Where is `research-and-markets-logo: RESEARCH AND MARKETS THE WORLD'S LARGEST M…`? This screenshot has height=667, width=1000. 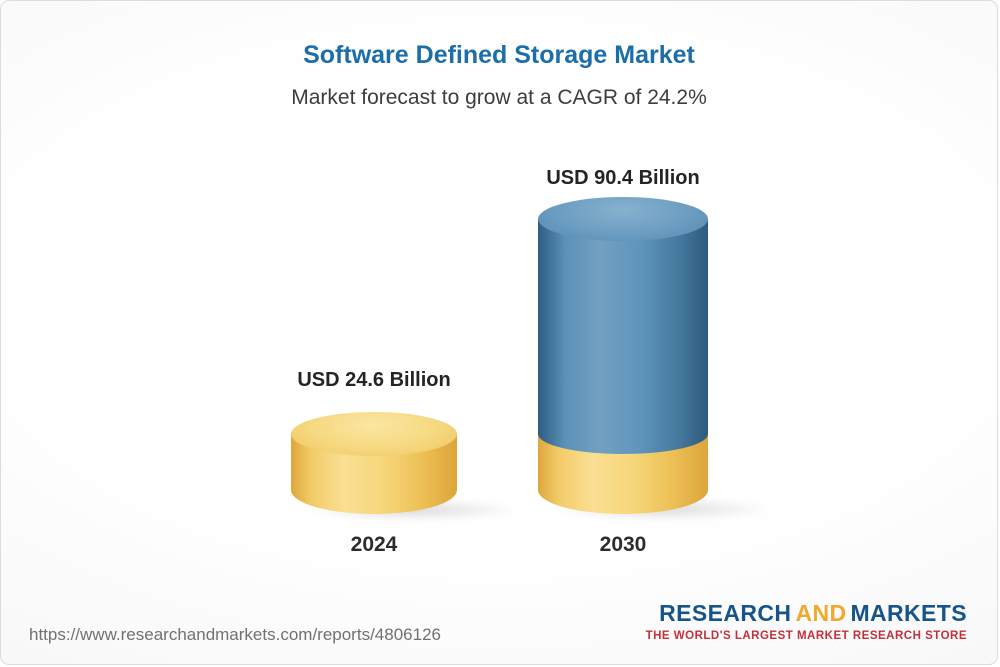 research-and-markets-logo: RESEARCH AND MARKETS THE WORLD'S LARGEST M… is located at coordinates (806, 621).